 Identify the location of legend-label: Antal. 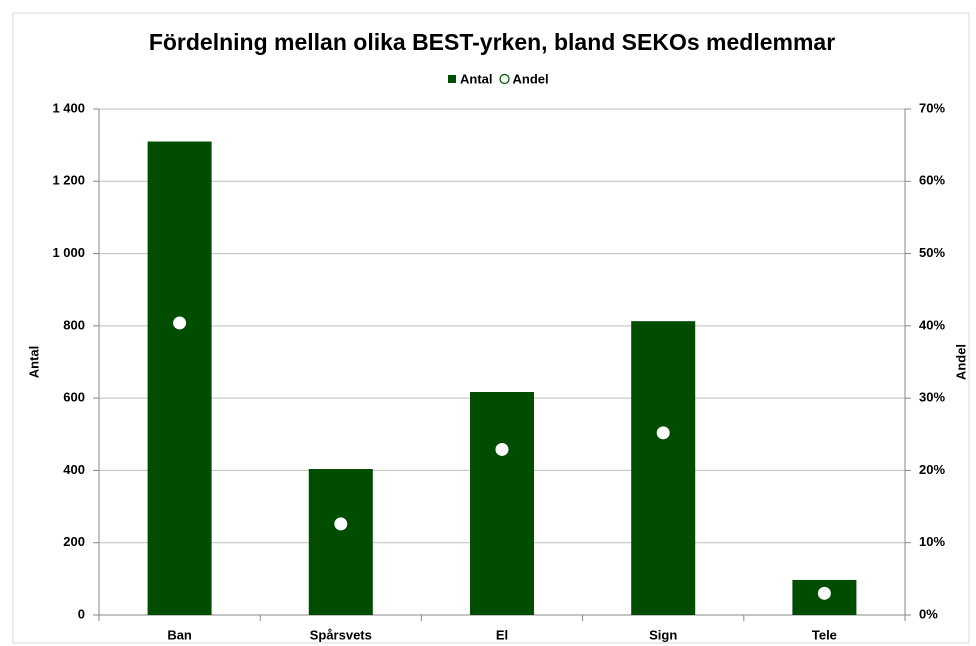
(476, 78).